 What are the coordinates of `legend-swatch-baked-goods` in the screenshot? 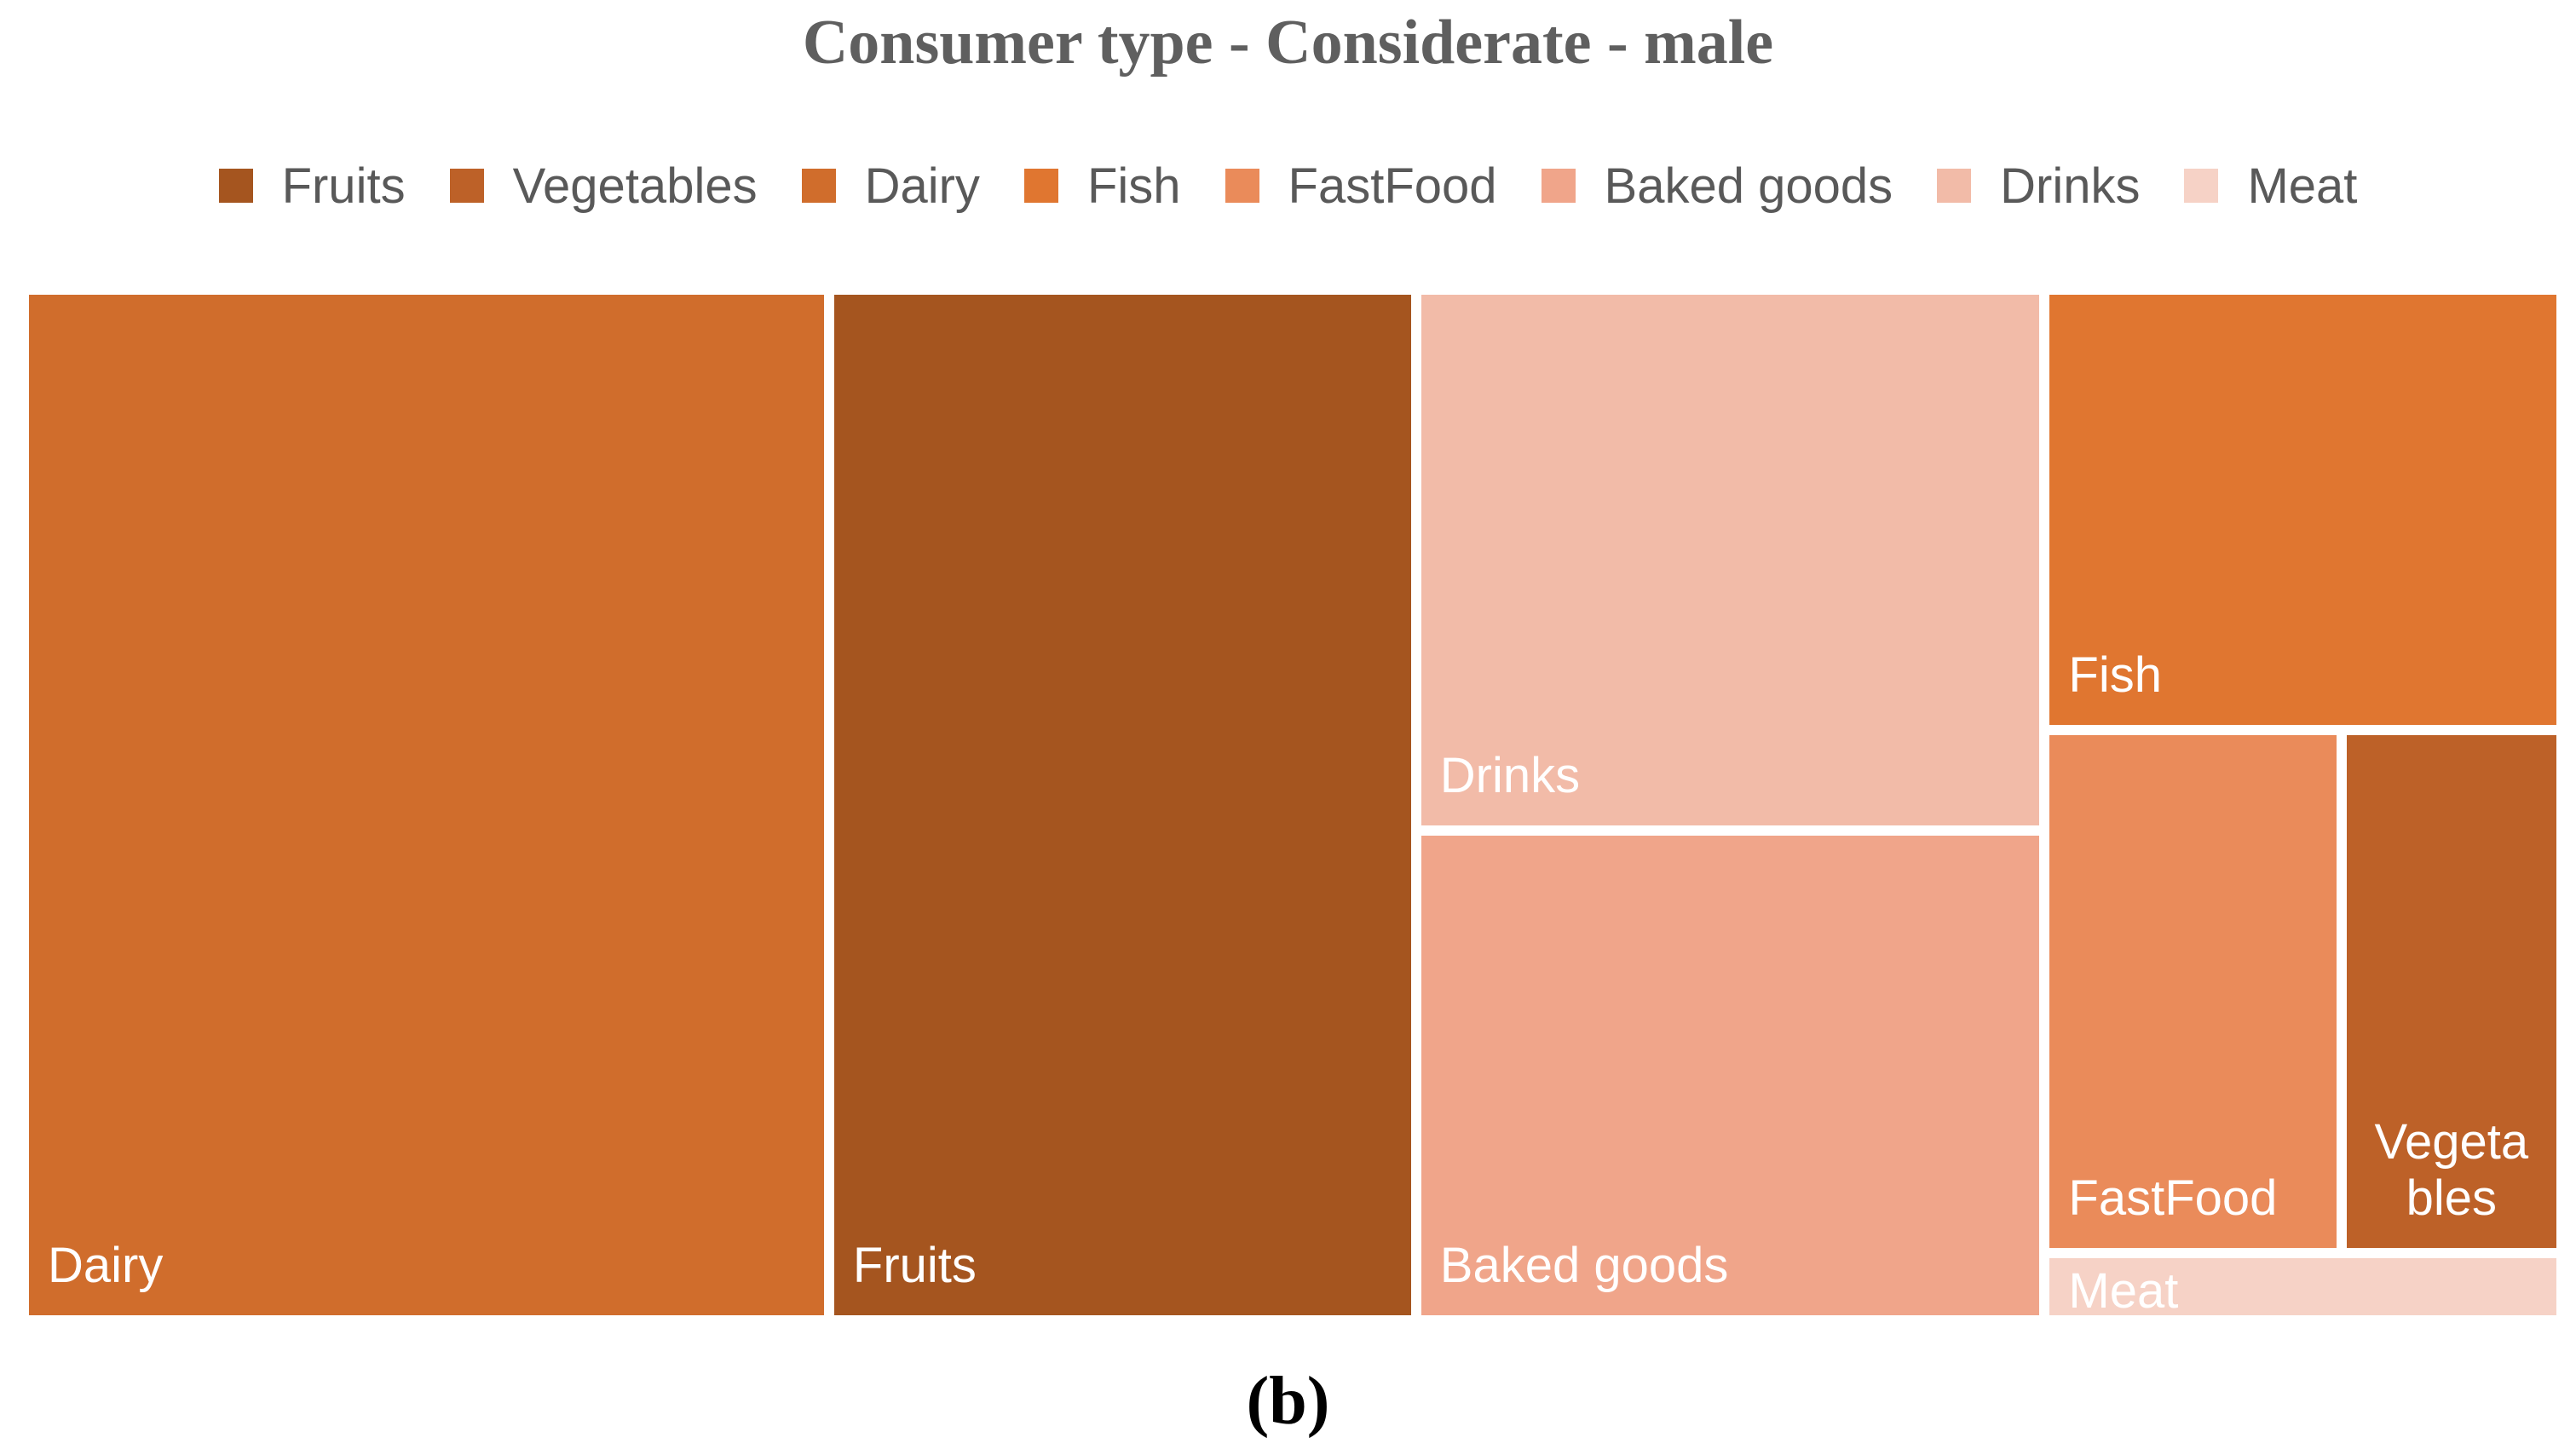 It's located at (1558, 186).